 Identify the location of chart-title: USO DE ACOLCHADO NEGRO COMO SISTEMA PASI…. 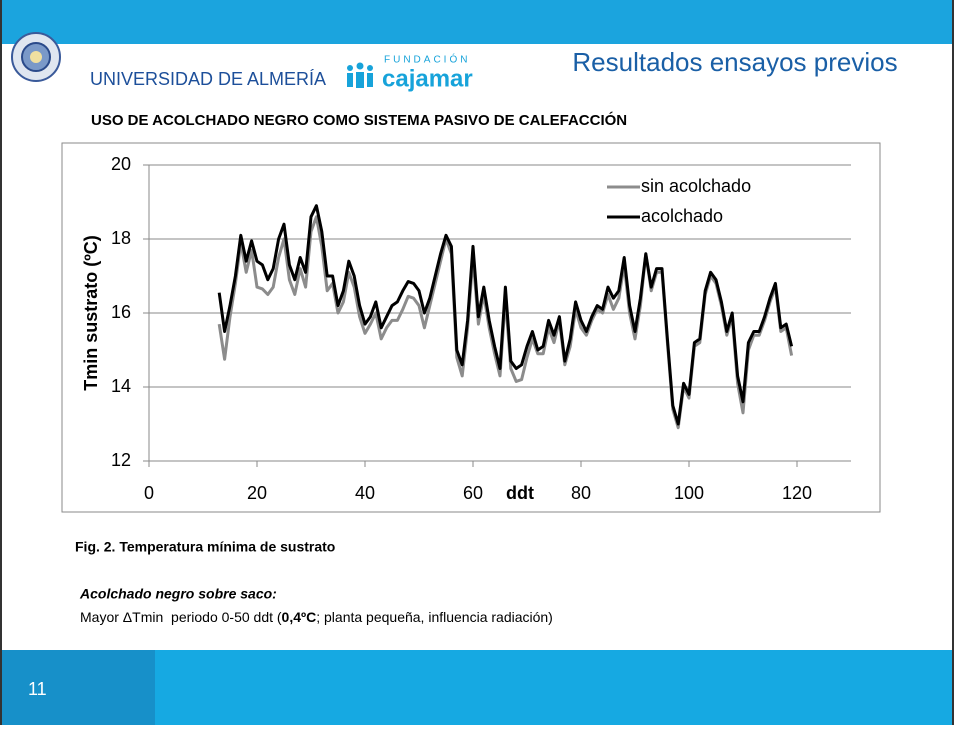
(359, 120).